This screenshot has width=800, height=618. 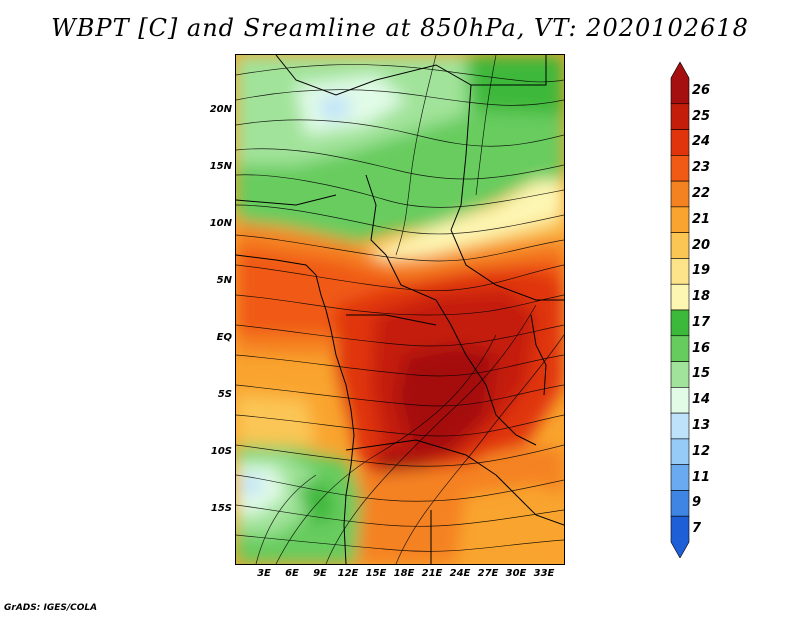 I want to click on colorbar-label: 20, so click(x=701, y=245).